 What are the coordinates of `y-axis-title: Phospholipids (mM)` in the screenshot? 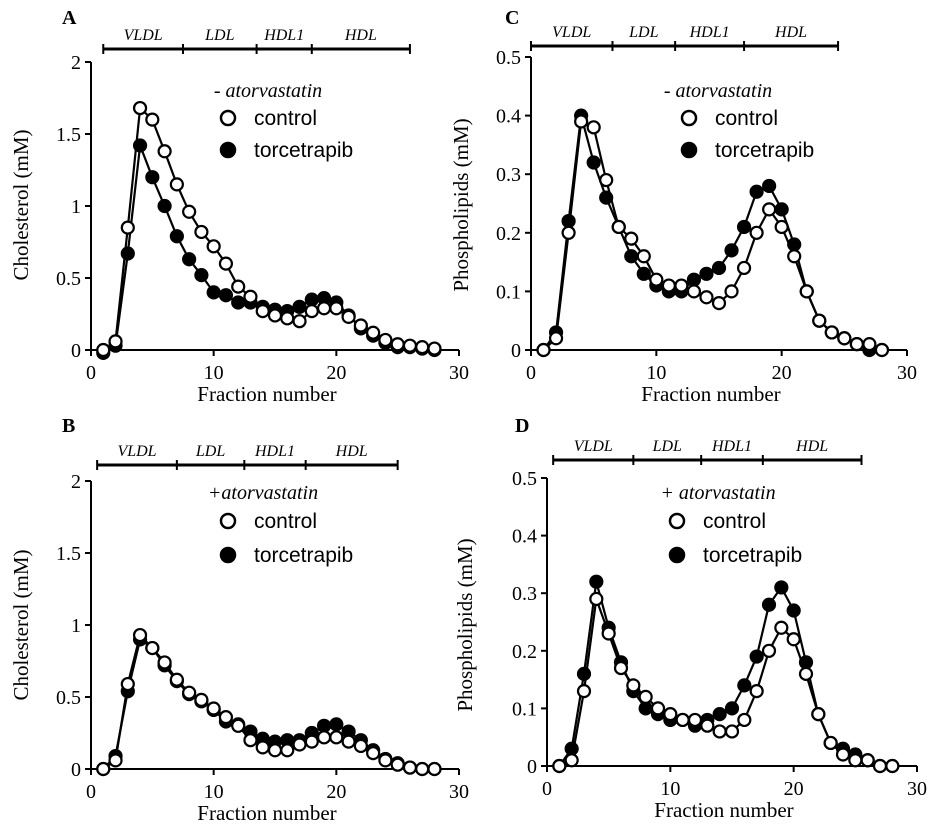 It's located at (461, 204).